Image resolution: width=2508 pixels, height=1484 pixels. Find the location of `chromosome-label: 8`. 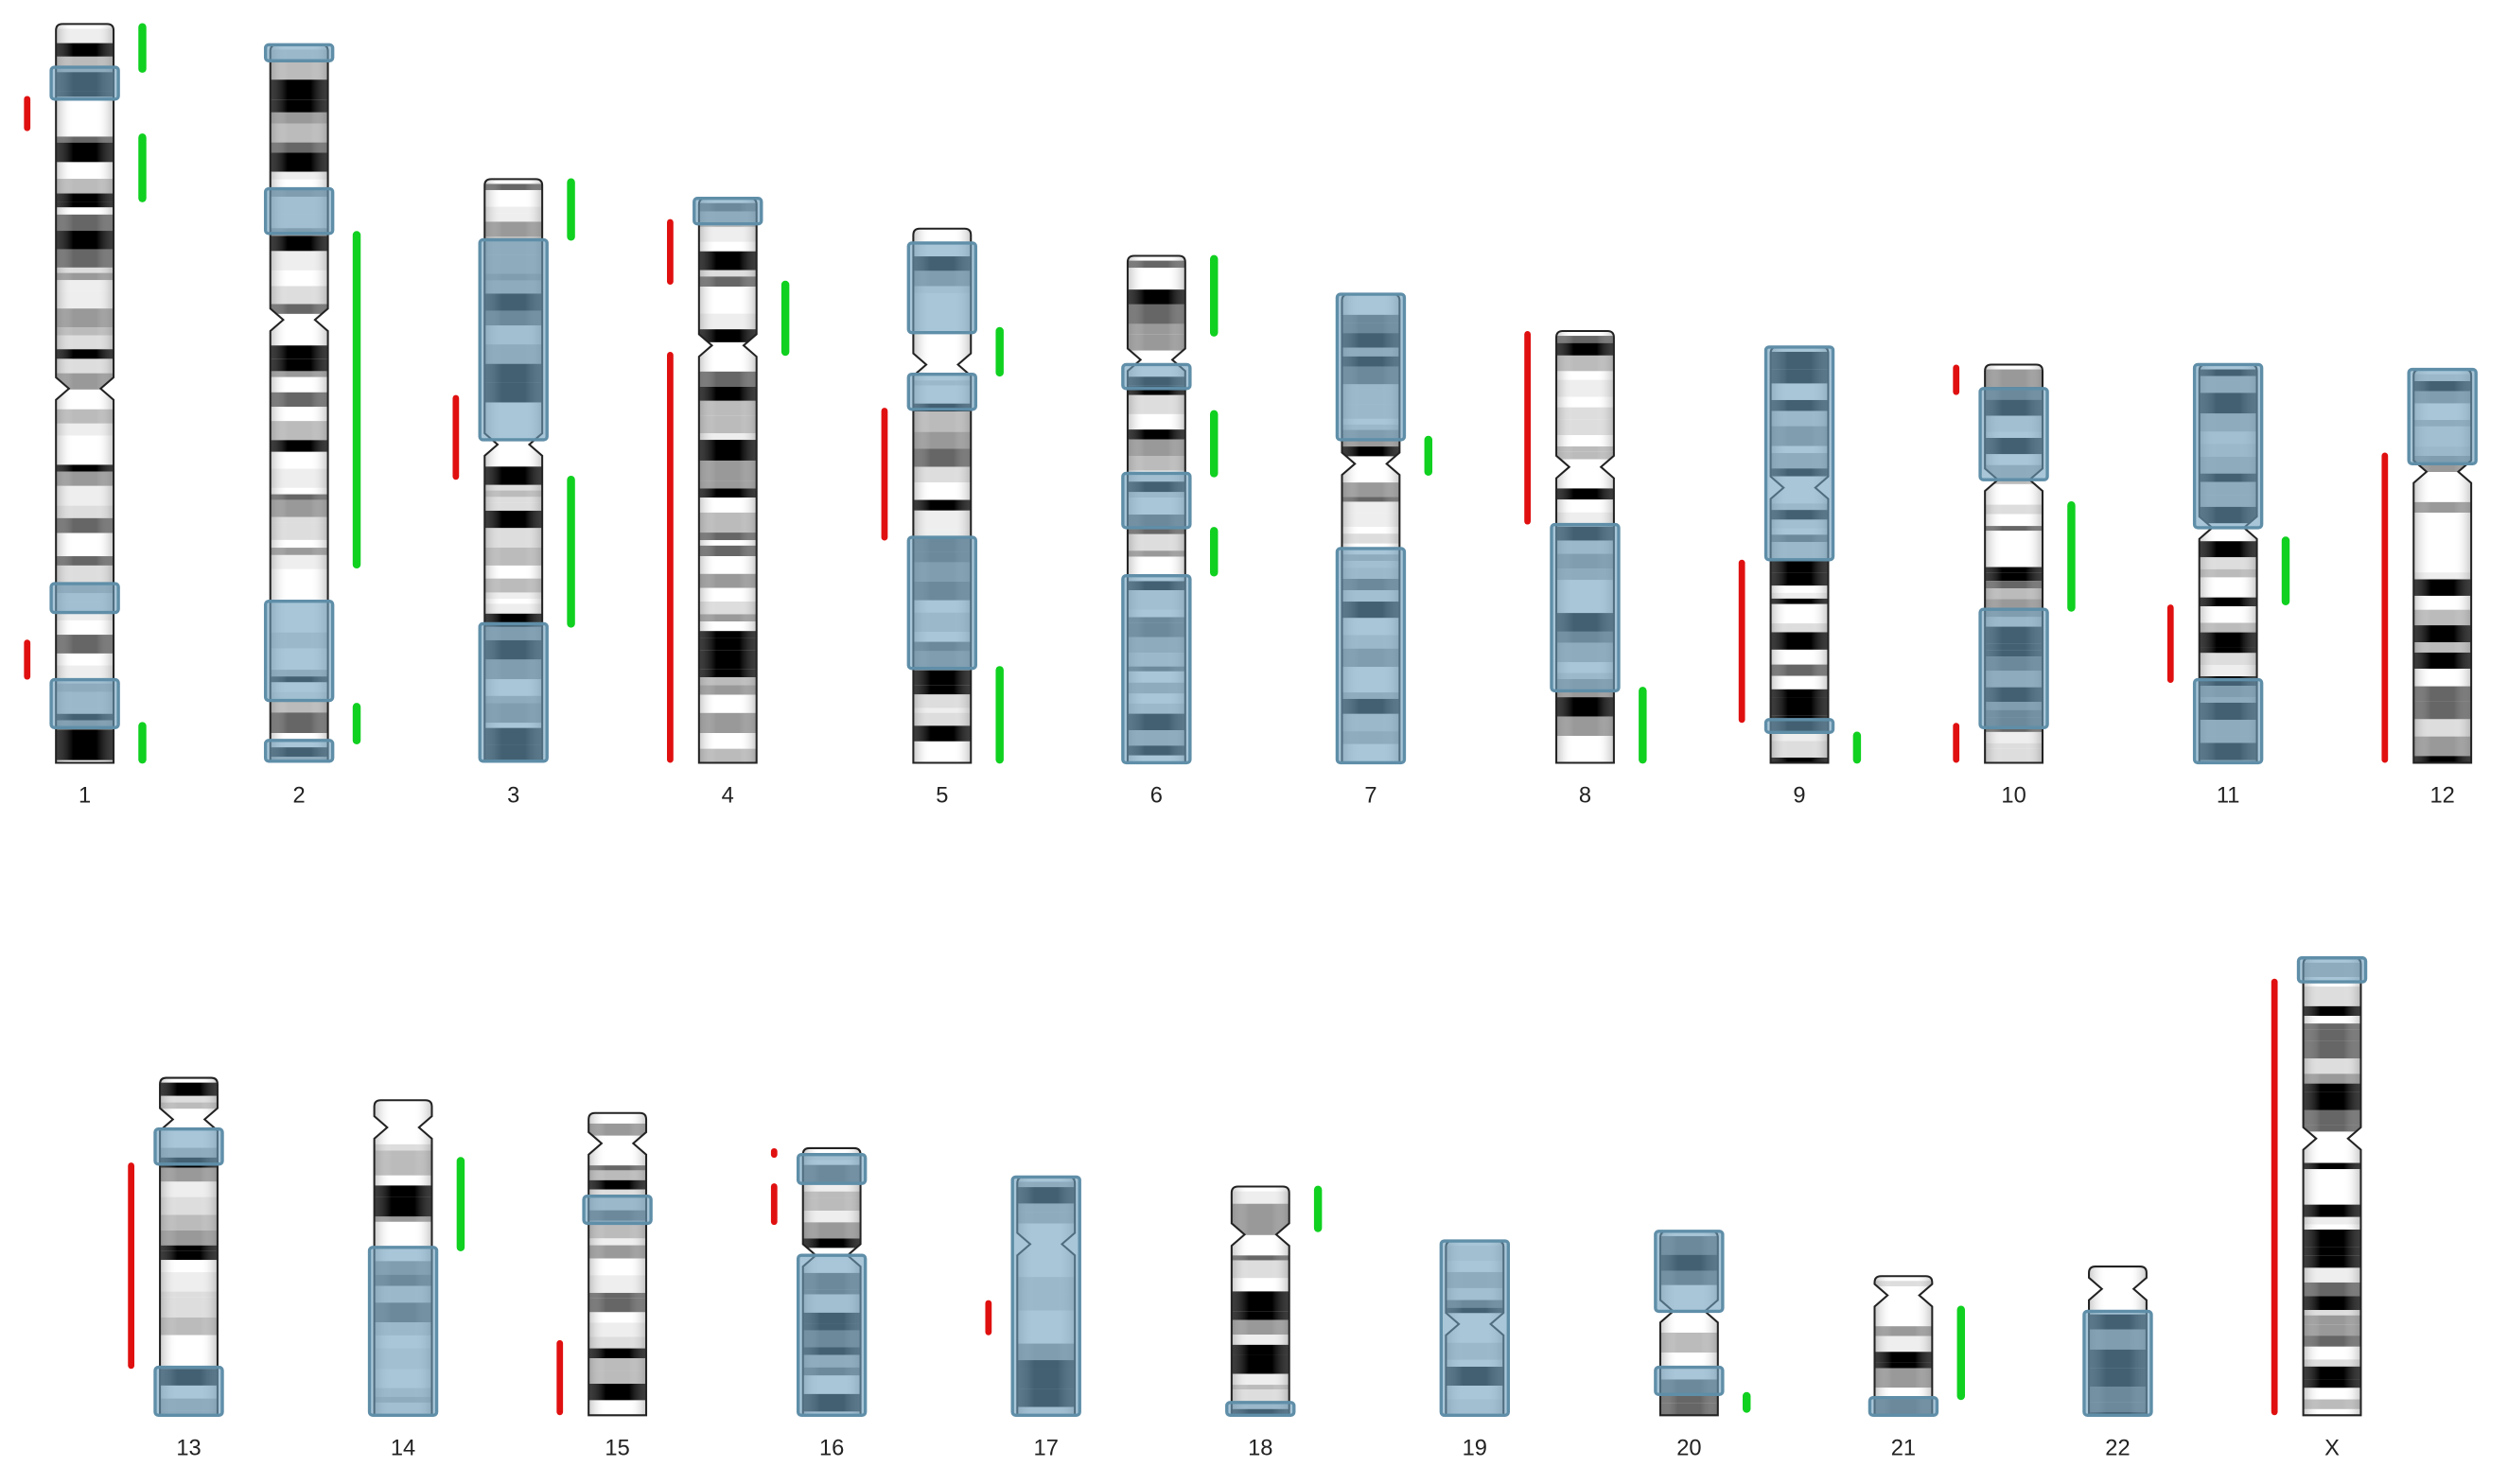

chromosome-label: 8 is located at coordinates (1585, 797).